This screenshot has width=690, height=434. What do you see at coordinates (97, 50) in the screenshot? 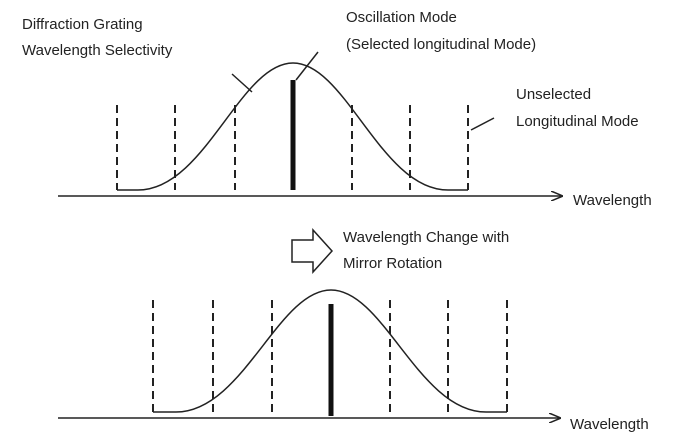
I see `label: Wavelength Selectivity` at bounding box center [97, 50].